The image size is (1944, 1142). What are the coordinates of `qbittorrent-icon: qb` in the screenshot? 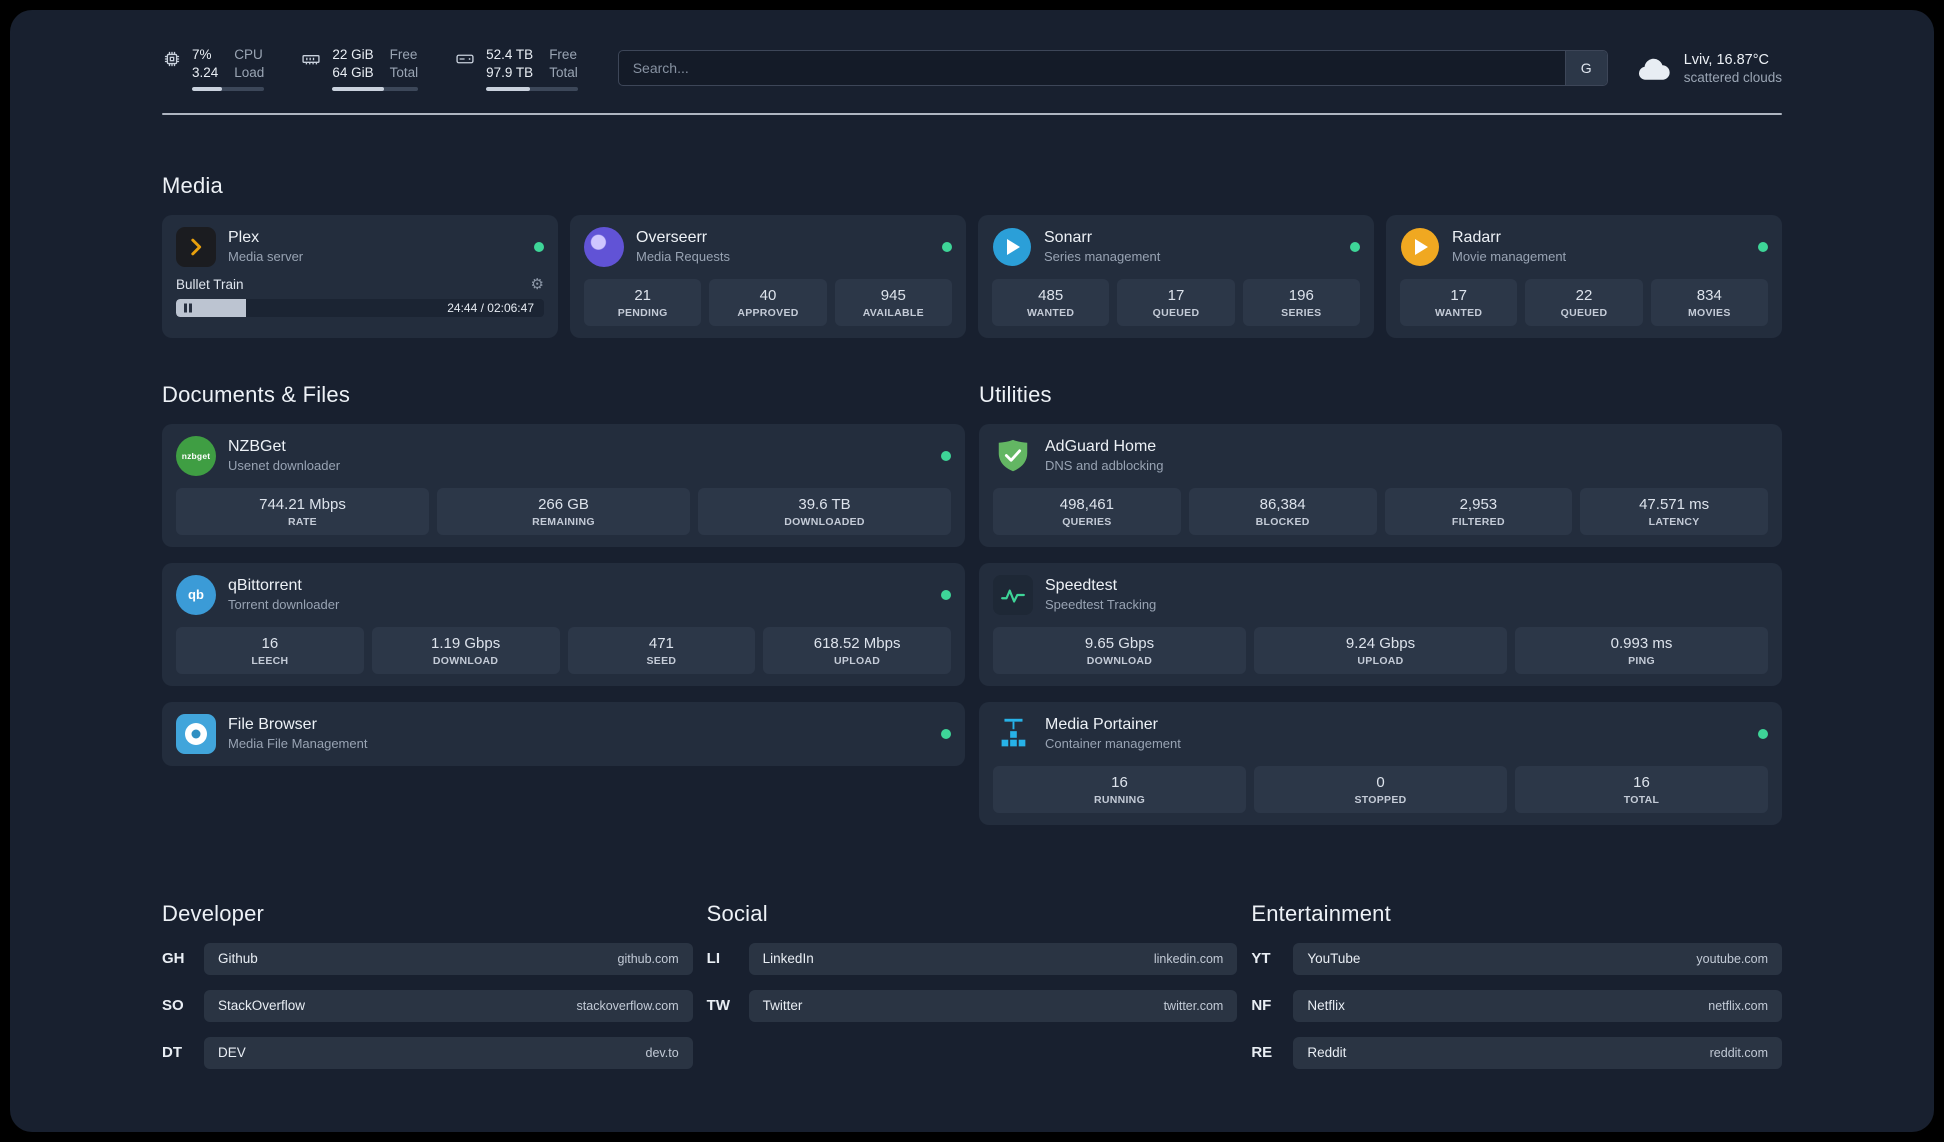 It's located at (196, 594).